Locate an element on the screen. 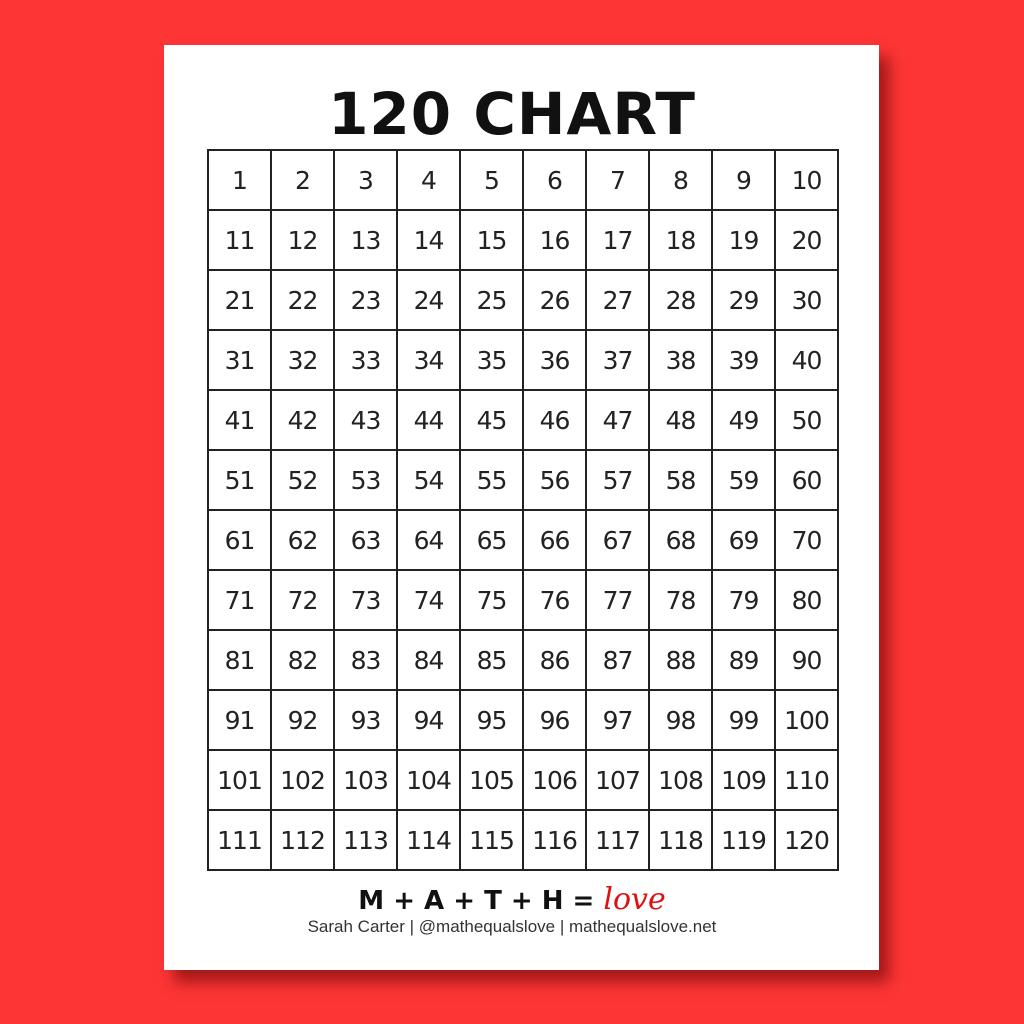 The image size is (1024, 1024). page-title: 120 CHART is located at coordinates (512, 114).